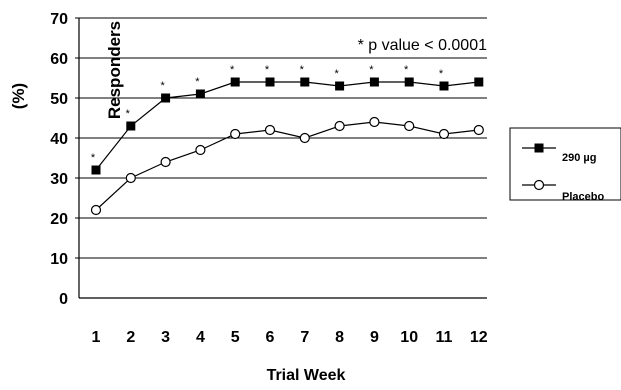 This screenshot has height=390, width=621. What do you see at coordinates (270, 337) in the screenshot?
I see `x-tick-label: 6` at bounding box center [270, 337].